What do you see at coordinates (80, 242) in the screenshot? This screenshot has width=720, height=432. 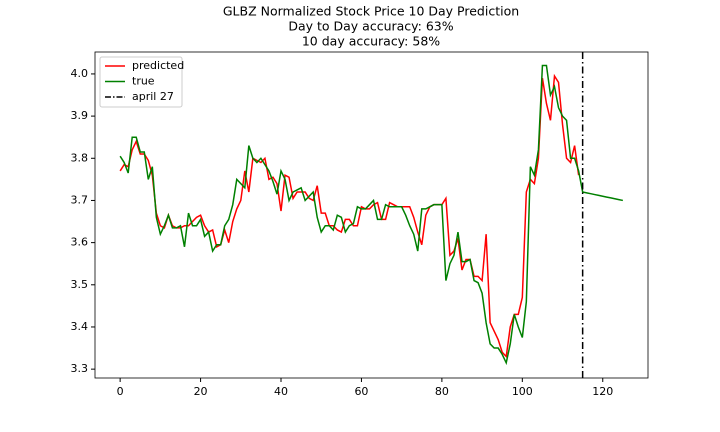 I see `y-tick-label: 3.6` at bounding box center [80, 242].